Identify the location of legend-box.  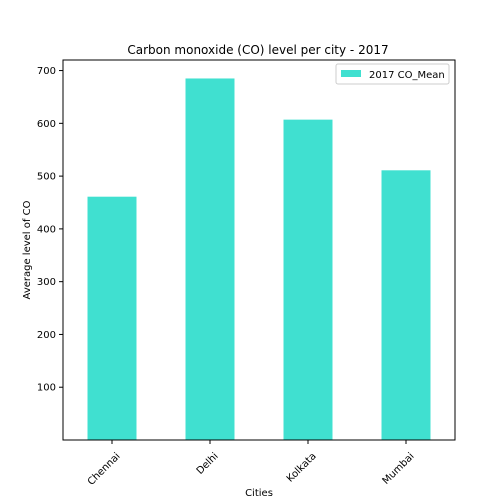
(392, 74).